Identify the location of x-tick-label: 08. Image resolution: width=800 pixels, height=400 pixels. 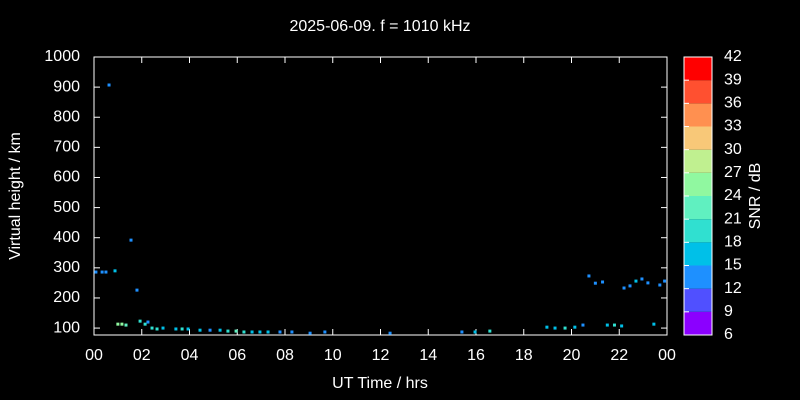
(285, 355).